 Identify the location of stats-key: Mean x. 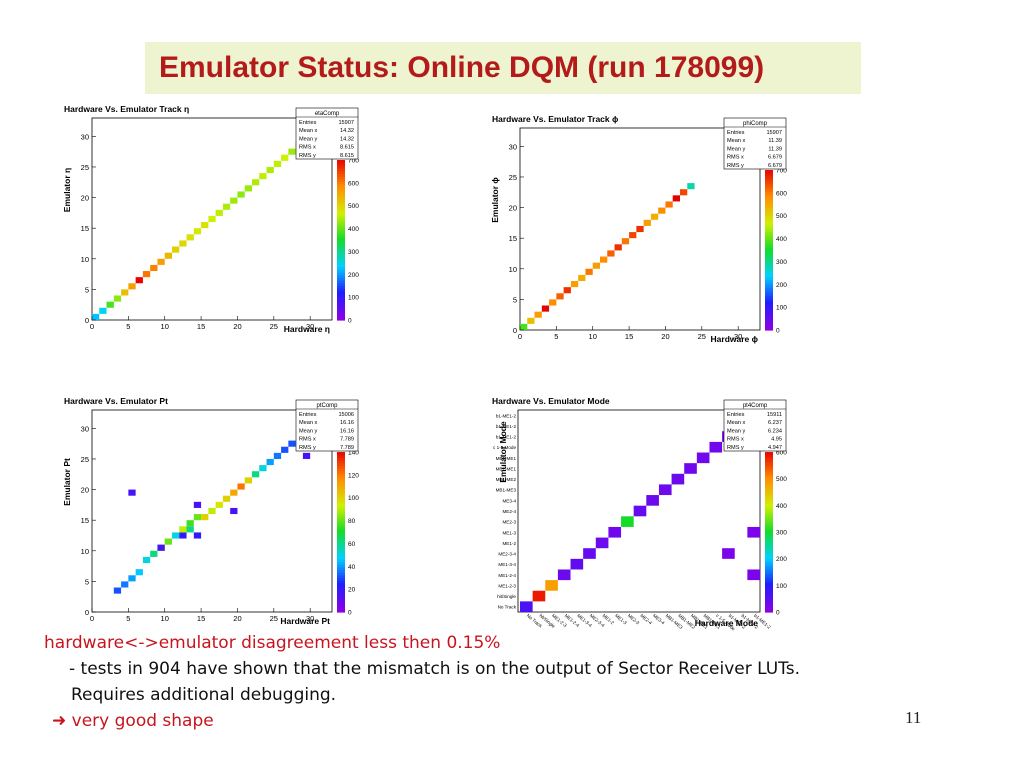
(308, 131).